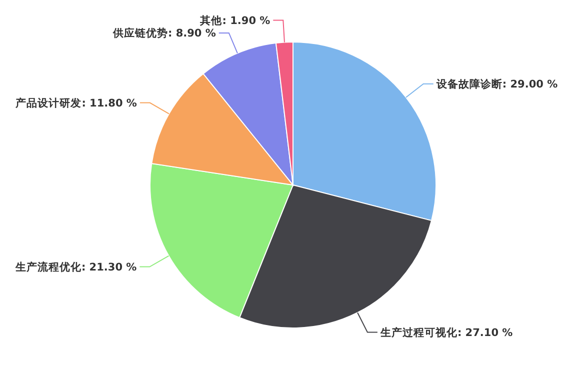  What do you see at coordinates (496, 84) in the screenshot?
I see `slice-label: 设备故障诊断: 29.00 %` at bounding box center [496, 84].